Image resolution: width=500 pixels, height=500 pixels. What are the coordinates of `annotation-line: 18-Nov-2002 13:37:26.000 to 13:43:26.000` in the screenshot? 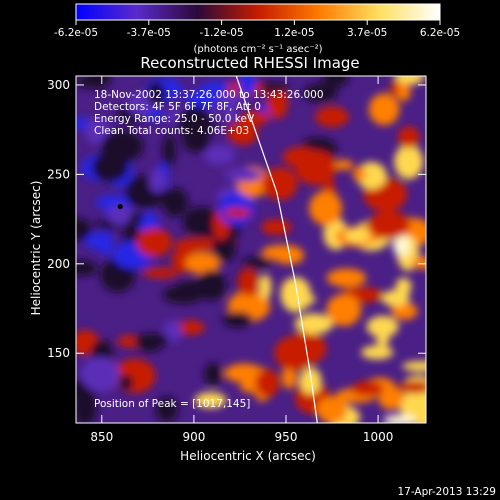 It's located at (209, 95).